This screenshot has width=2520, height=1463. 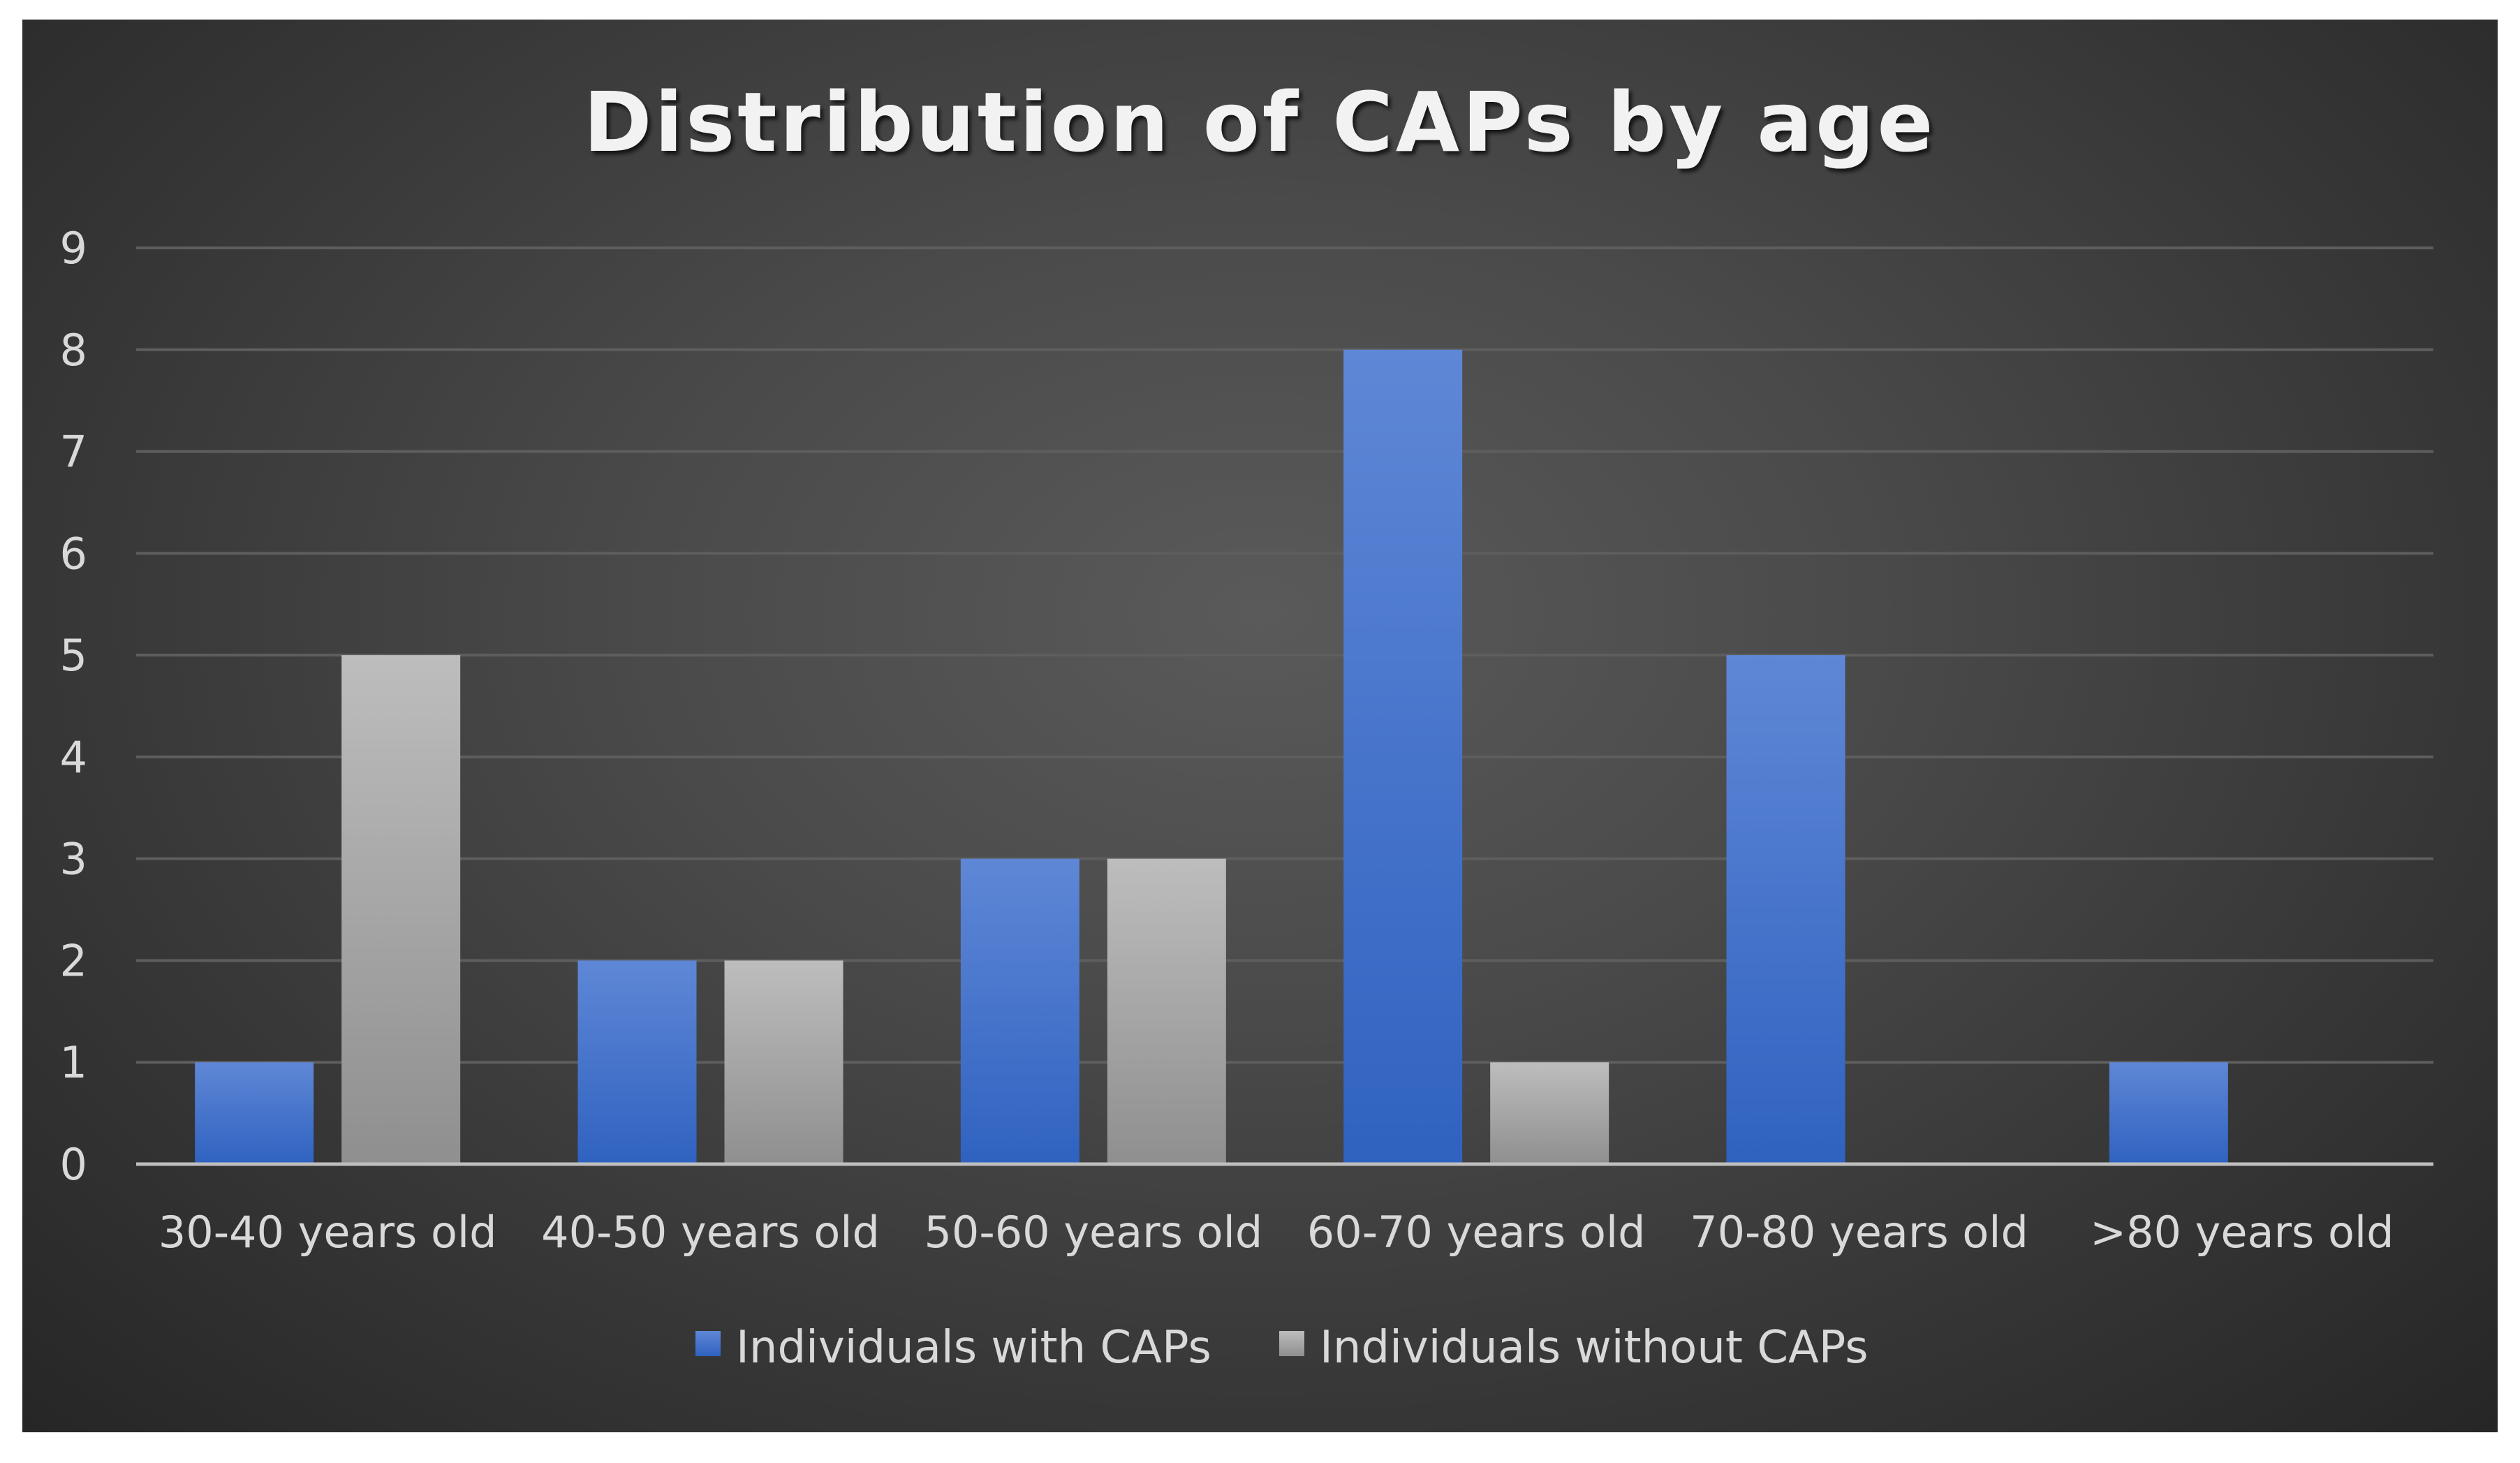 I want to click on y-tick-label-0: 0, so click(x=73, y=1165).